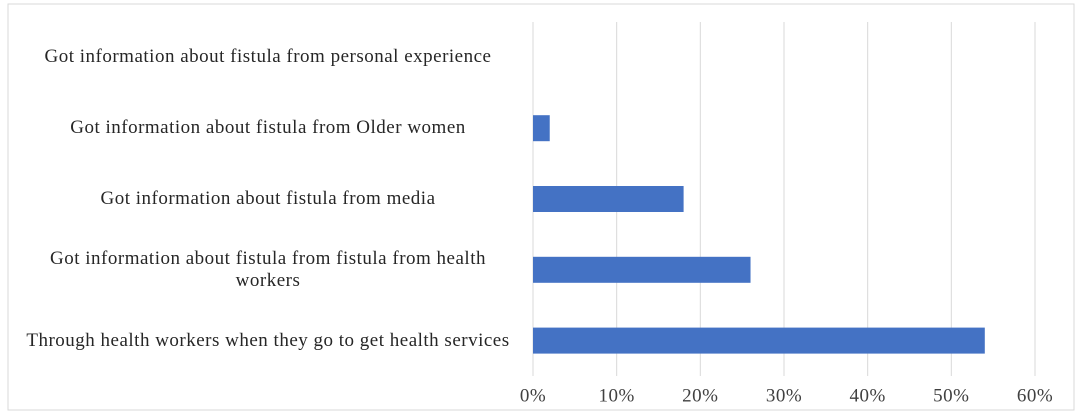  Describe the element at coordinates (617, 395) in the screenshot. I see `x-tick-label: 10%` at that location.